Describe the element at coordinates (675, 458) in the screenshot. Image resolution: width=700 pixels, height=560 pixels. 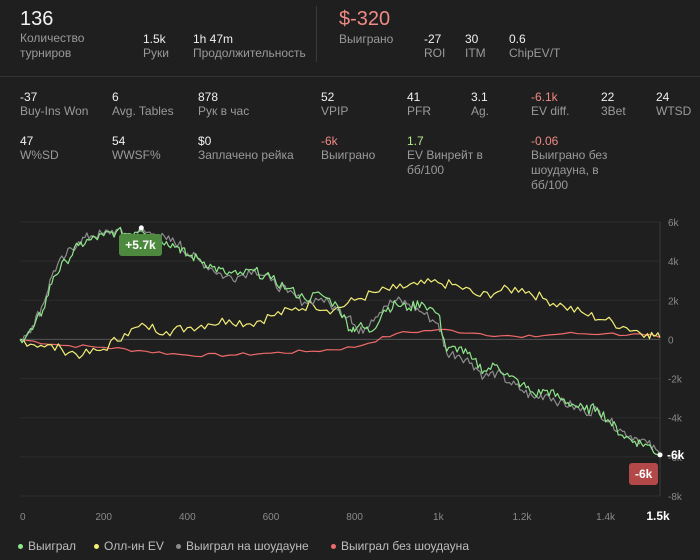
I see `y-tick-label: -6k` at that location.